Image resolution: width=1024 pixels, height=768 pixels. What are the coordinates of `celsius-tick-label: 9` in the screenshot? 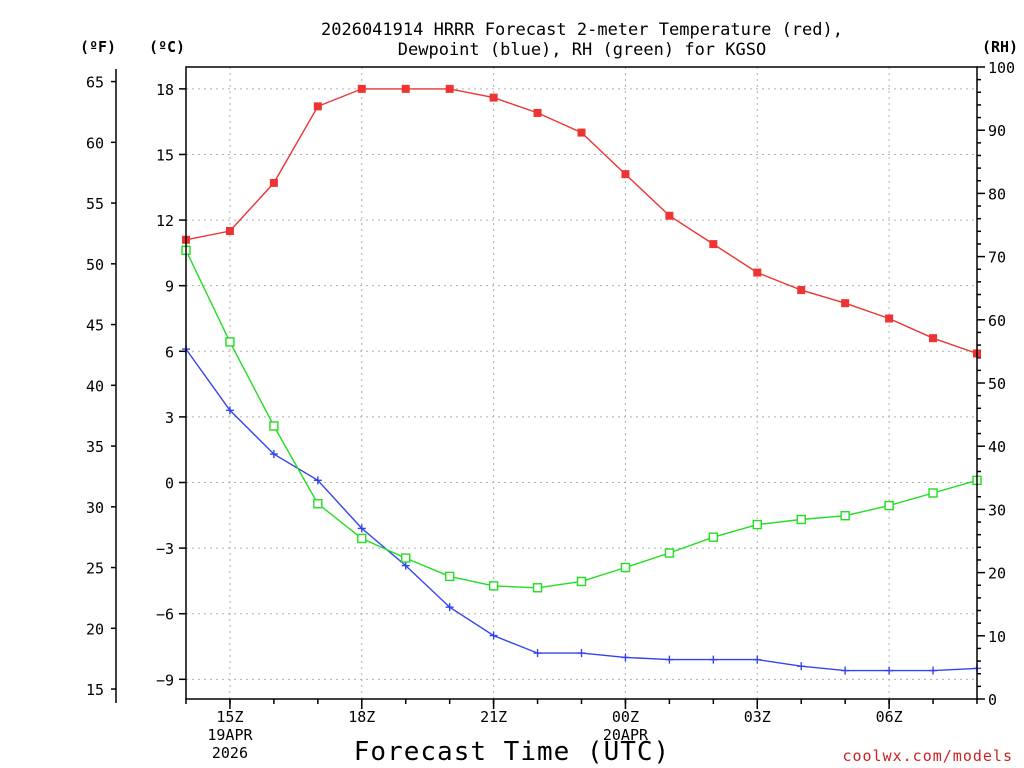 It's located at (169, 287).